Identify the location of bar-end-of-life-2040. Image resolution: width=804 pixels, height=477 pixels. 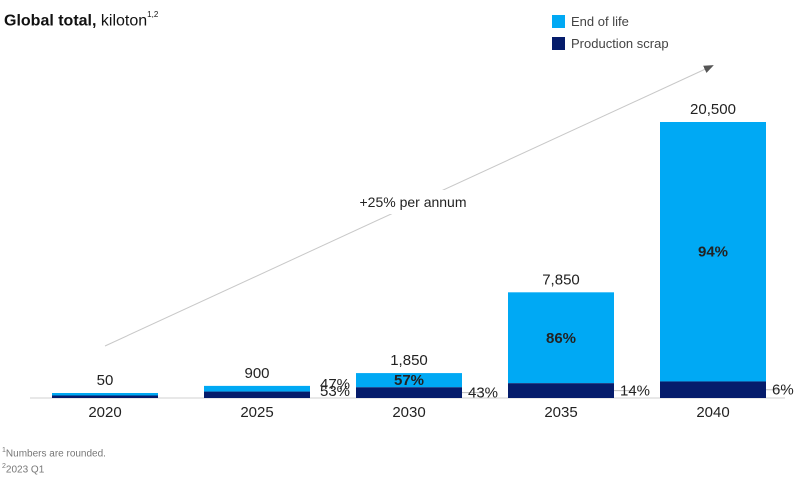
(713, 252).